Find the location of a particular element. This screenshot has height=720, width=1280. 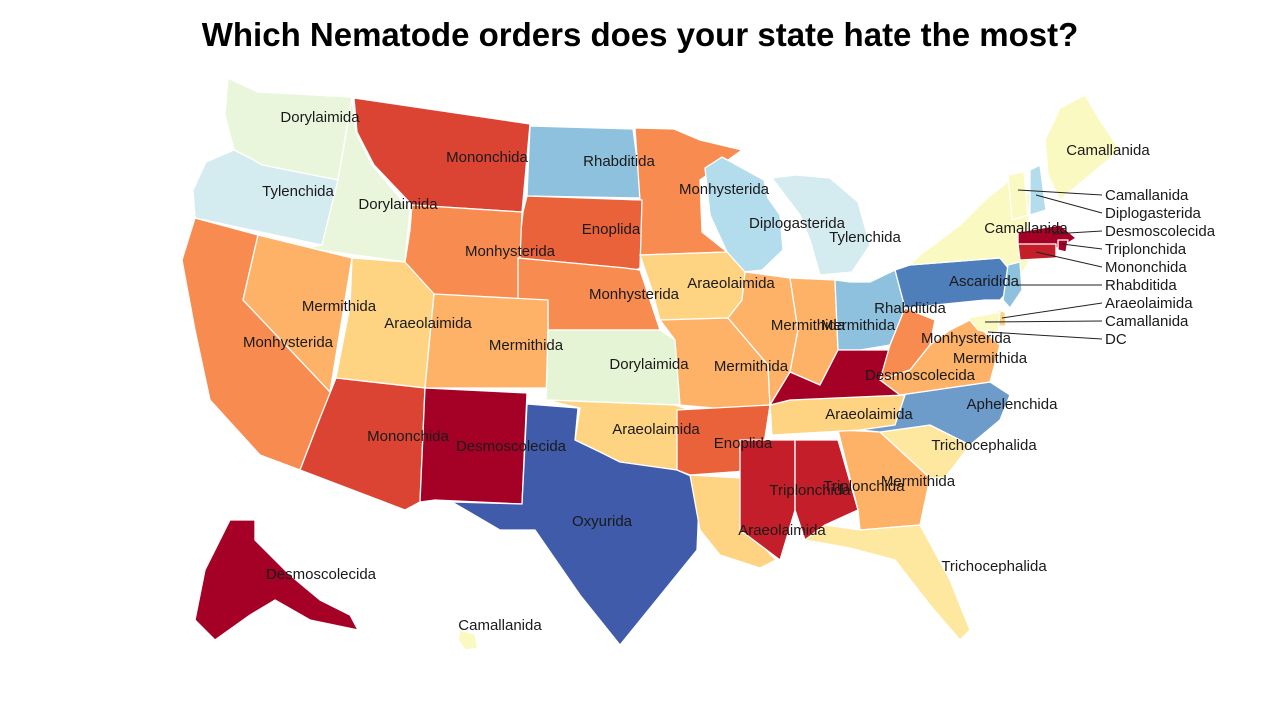

state-md is located at coordinates (984, 323).